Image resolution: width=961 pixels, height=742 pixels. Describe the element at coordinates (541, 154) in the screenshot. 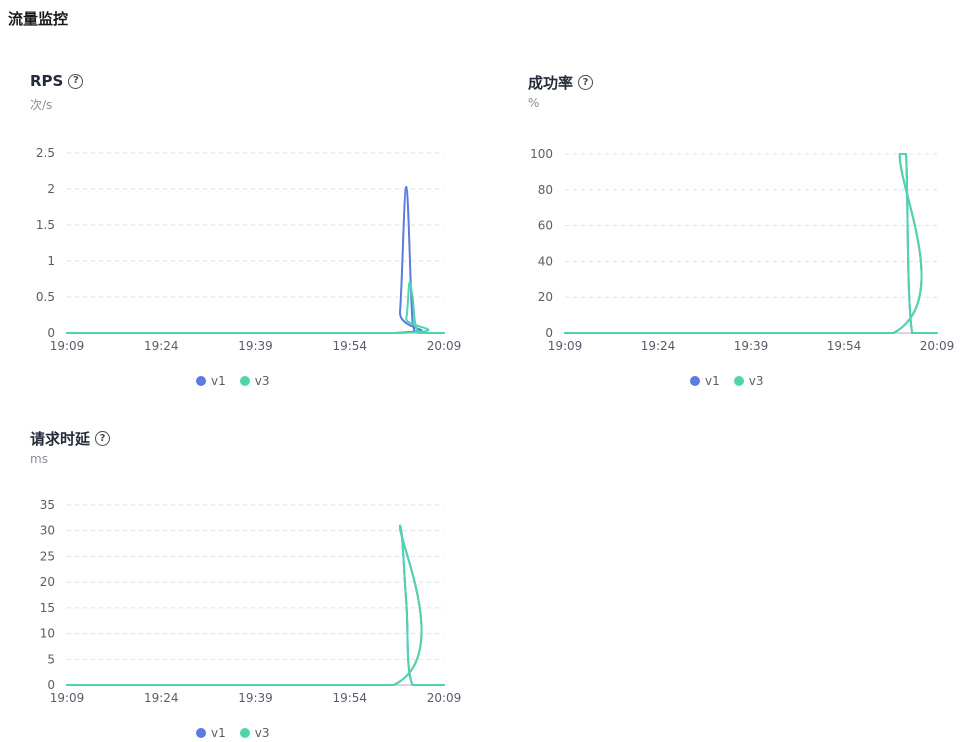

I see `y-tick-label: 100` at that location.